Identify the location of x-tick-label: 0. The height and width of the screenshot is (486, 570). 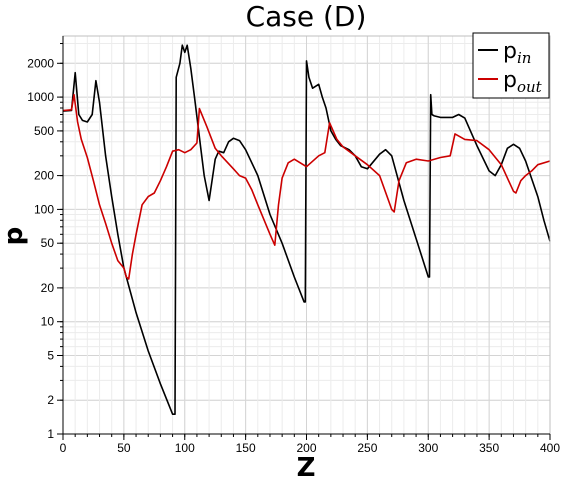
(63, 448).